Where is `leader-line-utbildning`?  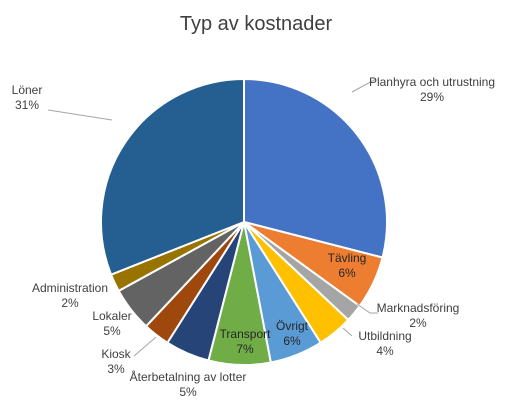 leader-line-utbildning is located at coordinates (347, 332).